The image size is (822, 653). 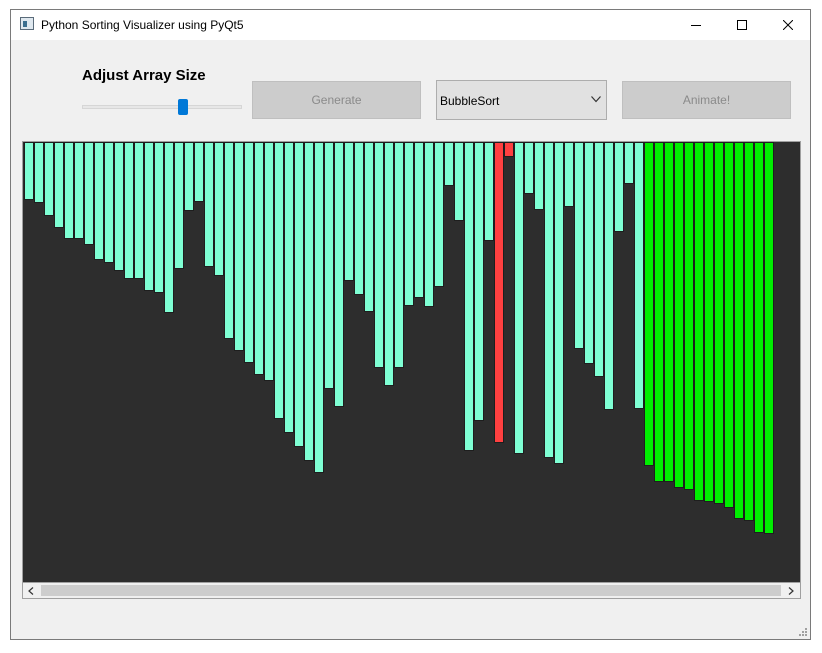 I want to click on array-size-slider, so click(x=162, y=108).